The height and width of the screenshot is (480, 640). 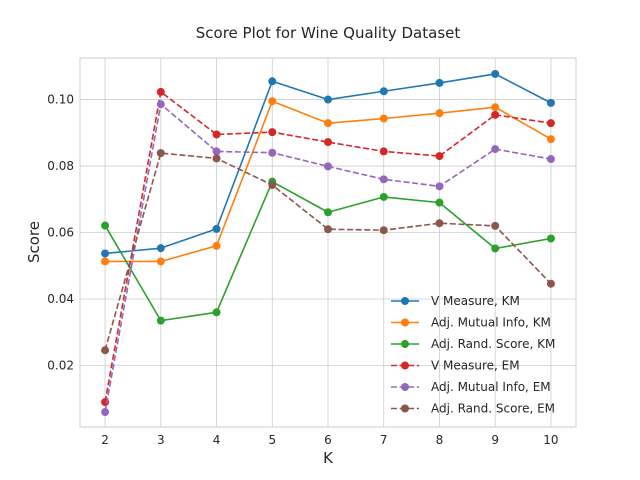 I want to click on legend-item: V Measure, KM, so click(x=455, y=301).